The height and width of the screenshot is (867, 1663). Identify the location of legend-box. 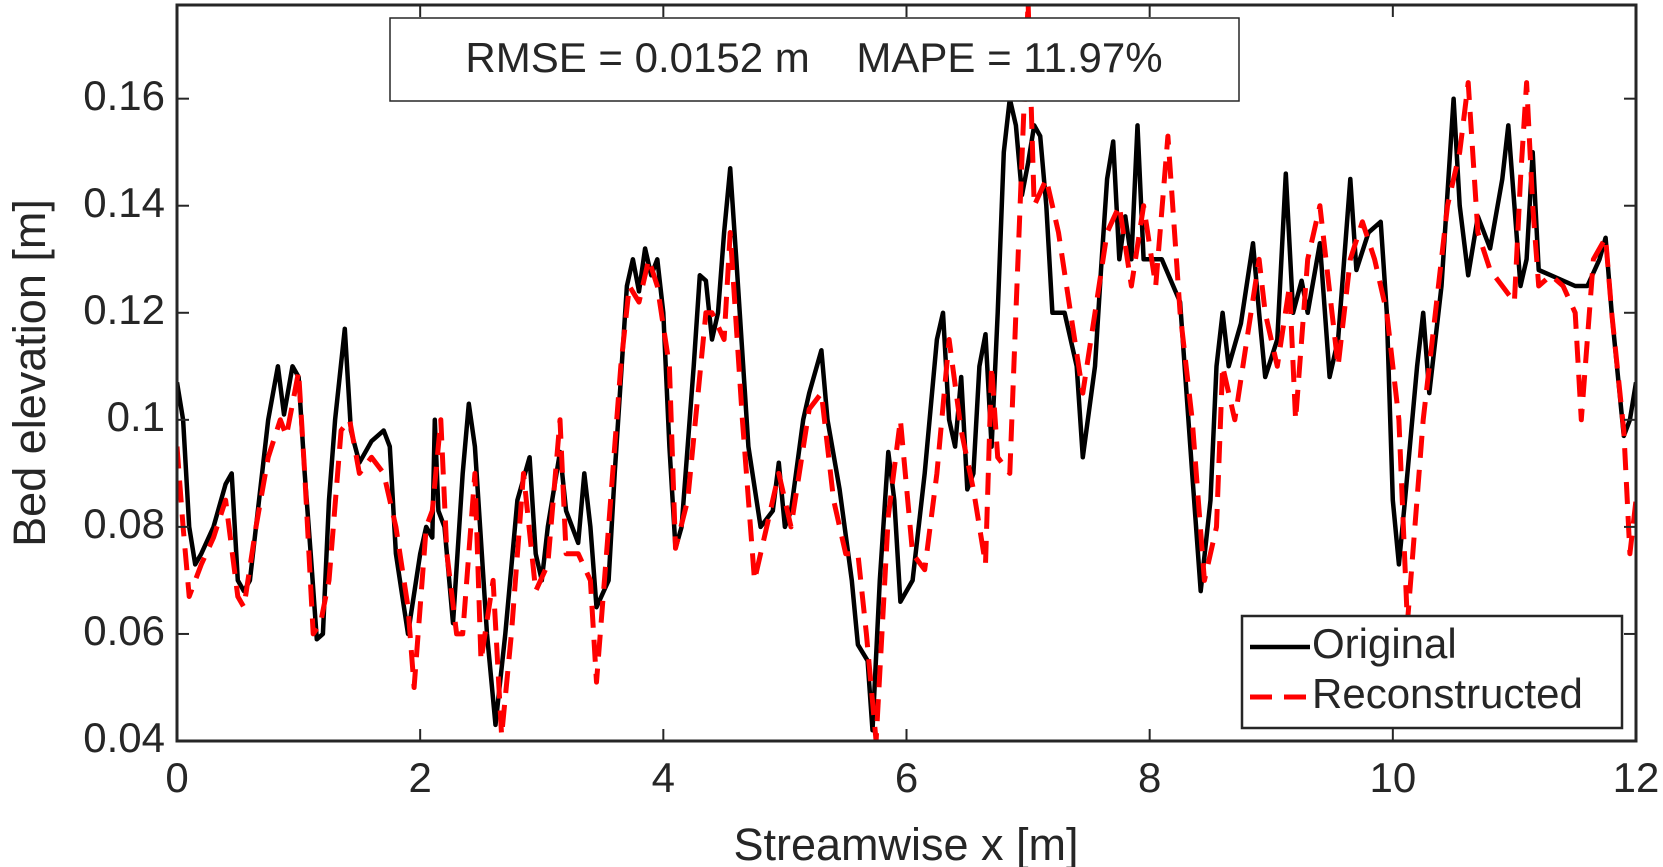
(1432, 672).